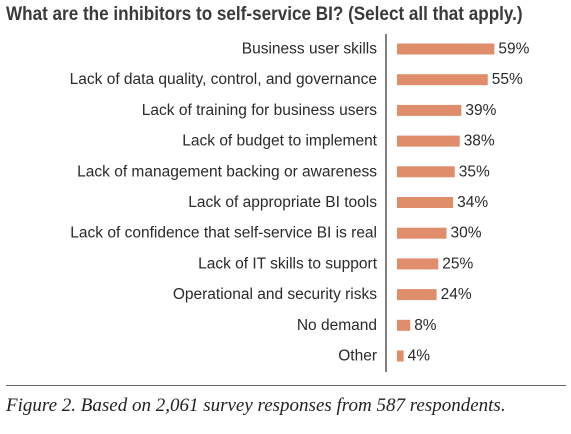  What do you see at coordinates (275, 294) in the screenshot?
I see `category-label: Operational and security risks` at bounding box center [275, 294].